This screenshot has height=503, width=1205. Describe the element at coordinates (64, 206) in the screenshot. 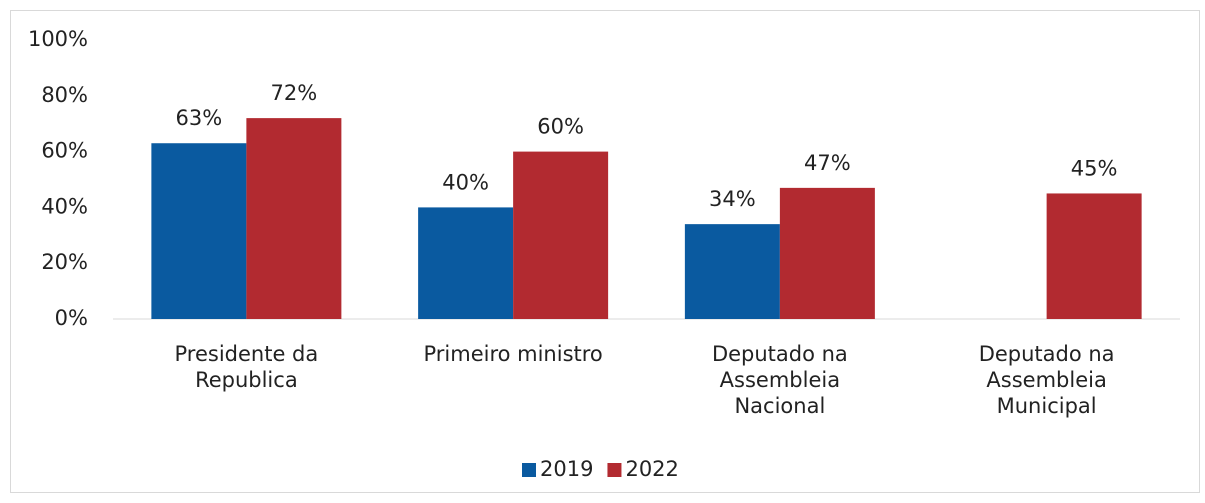

I see `y-tick-label: 40%` at that location.